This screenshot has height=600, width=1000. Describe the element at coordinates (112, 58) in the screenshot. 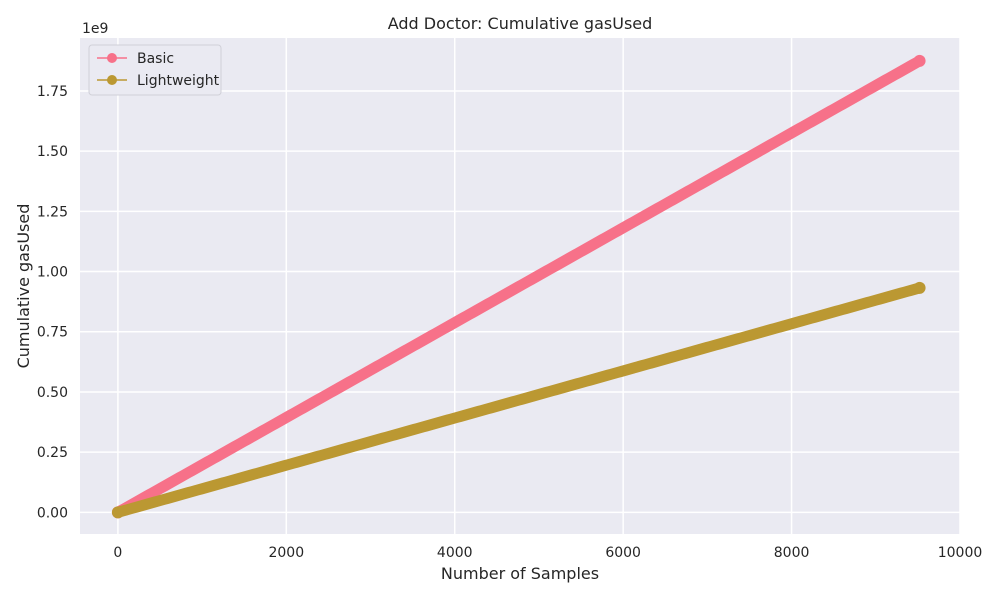

I see `legend-marker-basic` at that location.